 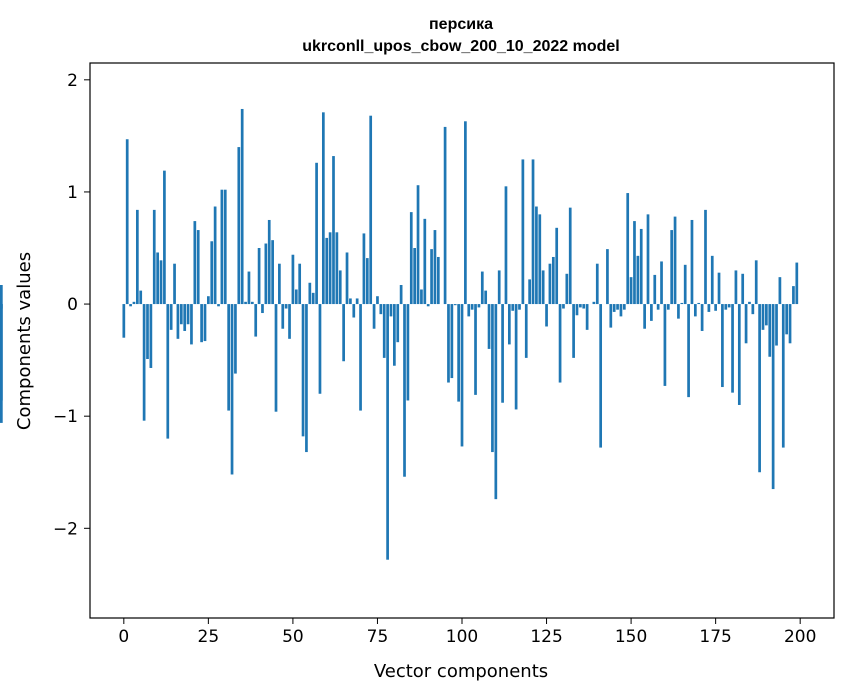 What do you see at coordinates (461, 24) in the screenshot?
I see `chart-title: персика` at bounding box center [461, 24].